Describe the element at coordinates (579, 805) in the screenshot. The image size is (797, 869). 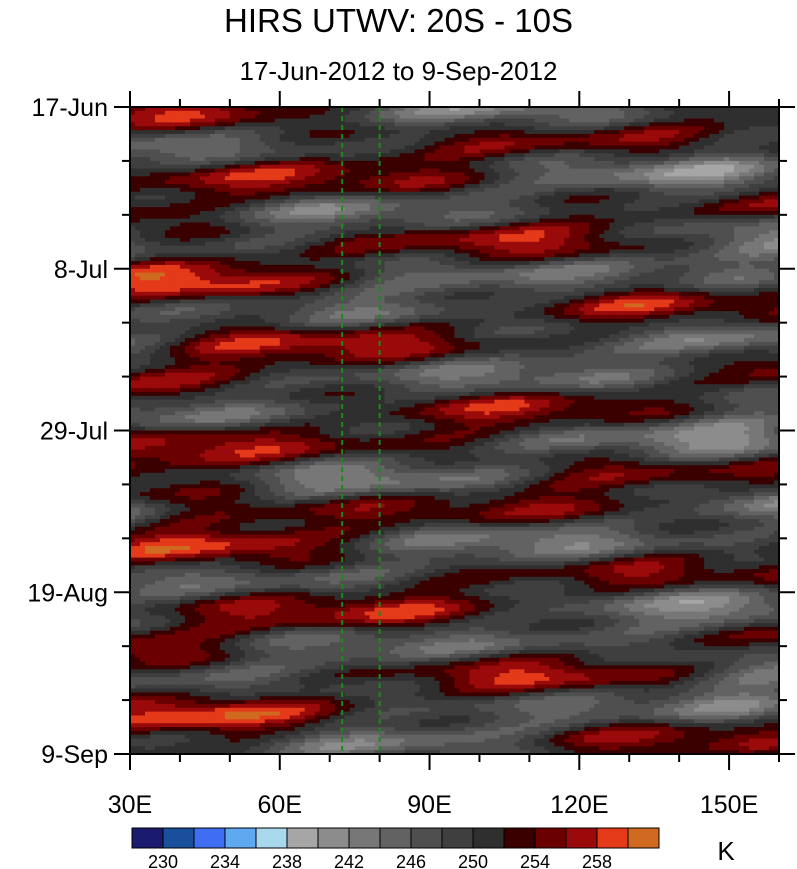
I see `x-tick-label: 120E` at that location.